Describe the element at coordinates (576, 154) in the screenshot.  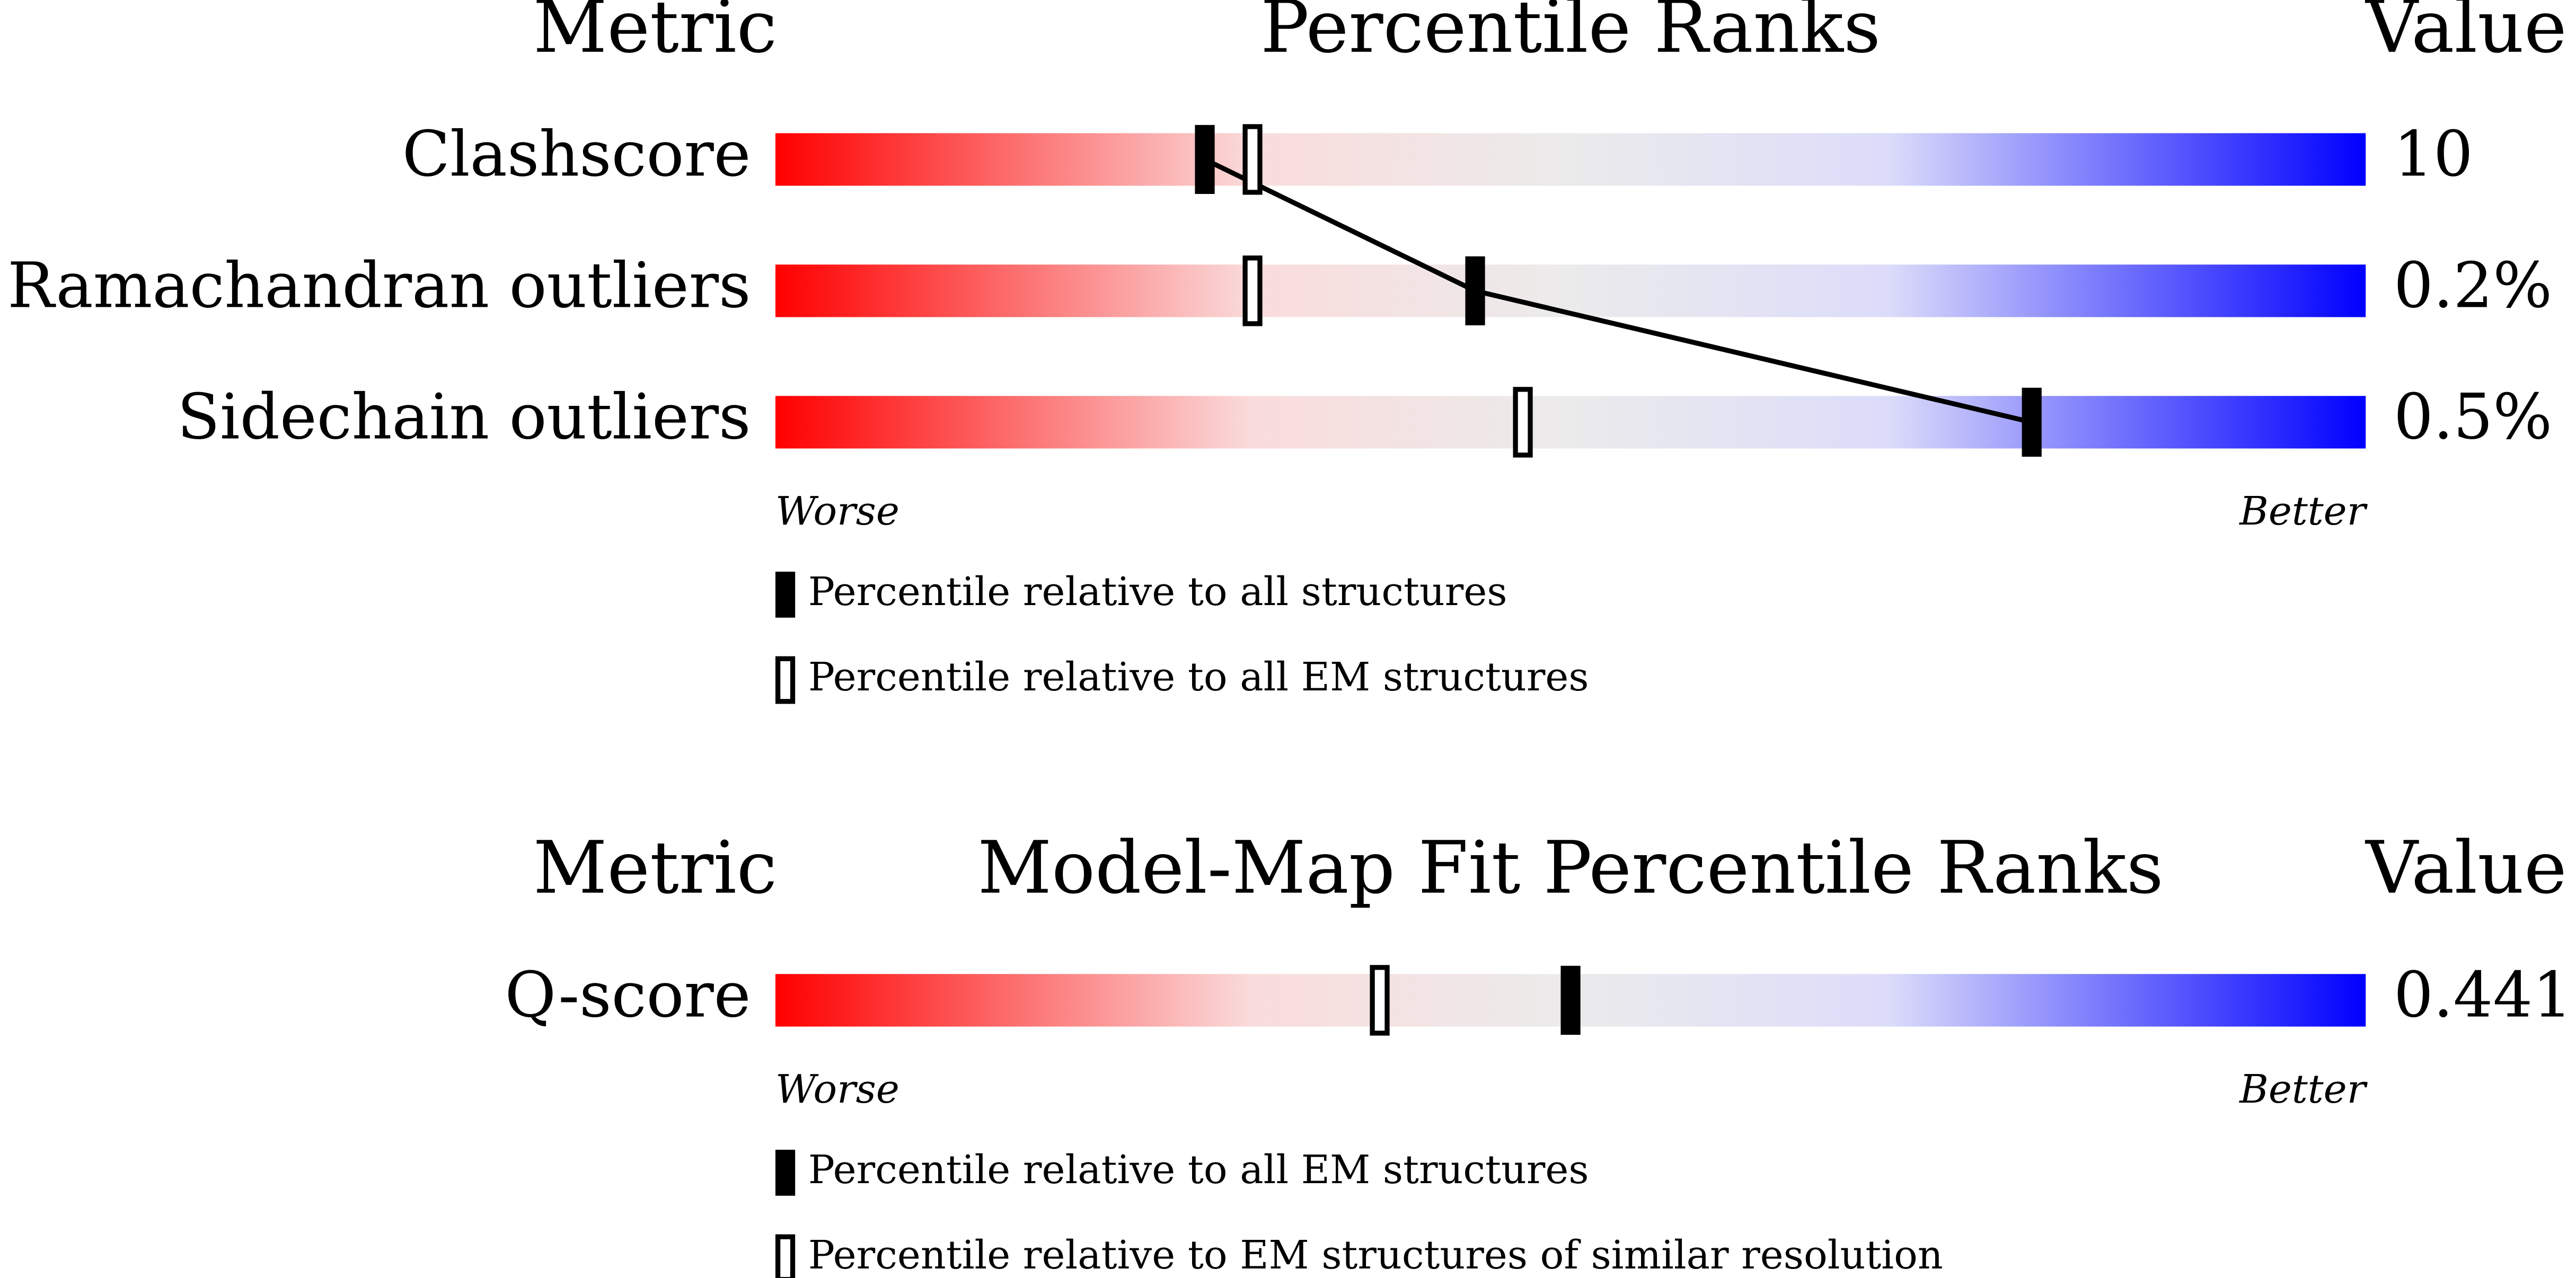
I see `metric-label: Clashscore` at that location.